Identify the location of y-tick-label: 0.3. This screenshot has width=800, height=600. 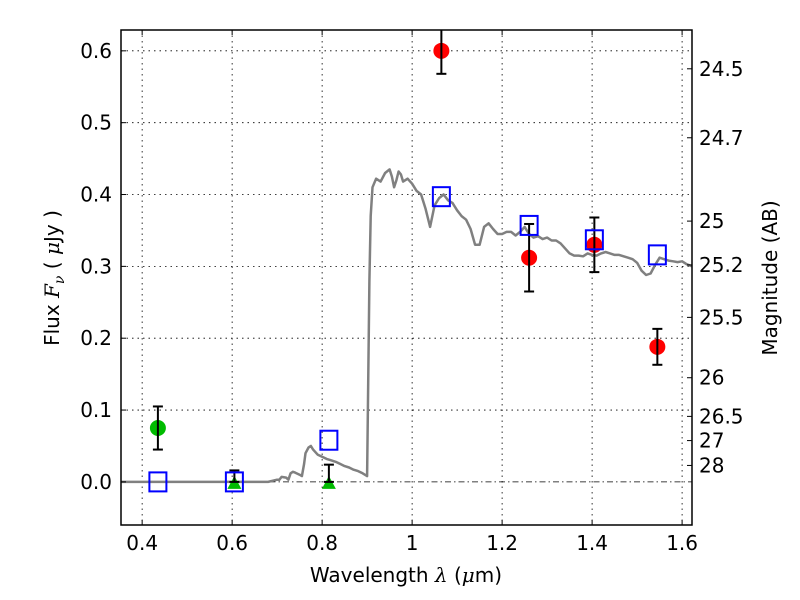
(96, 266).